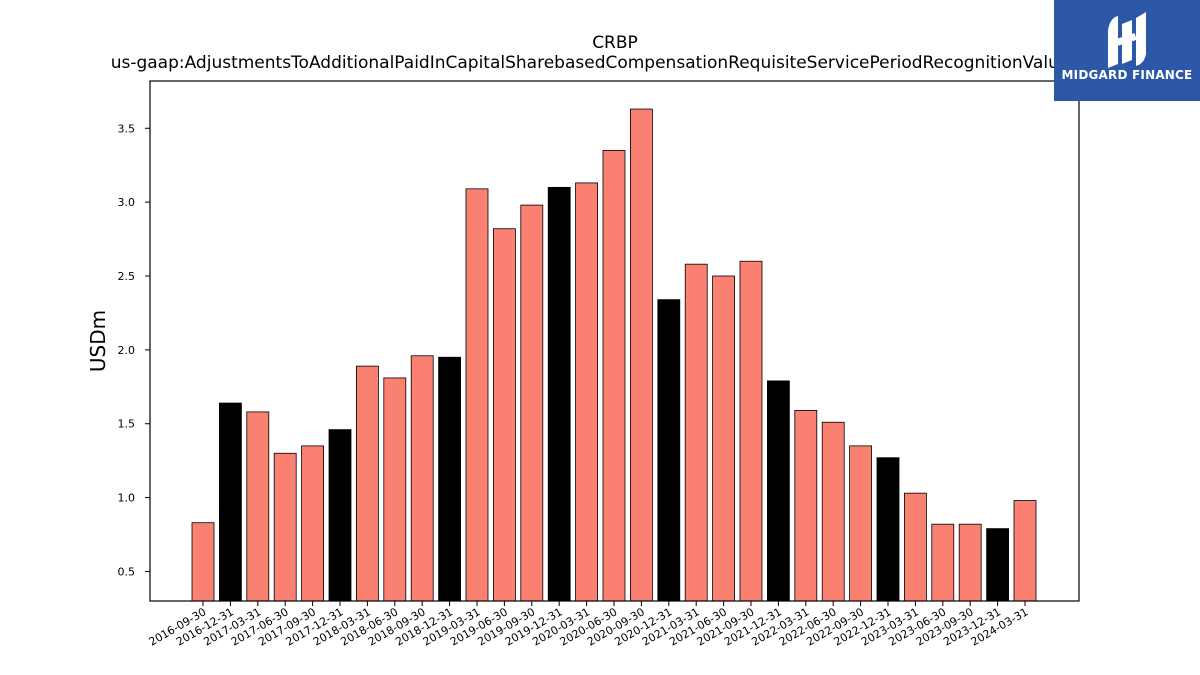 This screenshot has height=675, width=1200. I want to click on y-tick-label: 1.5, so click(127, 424).